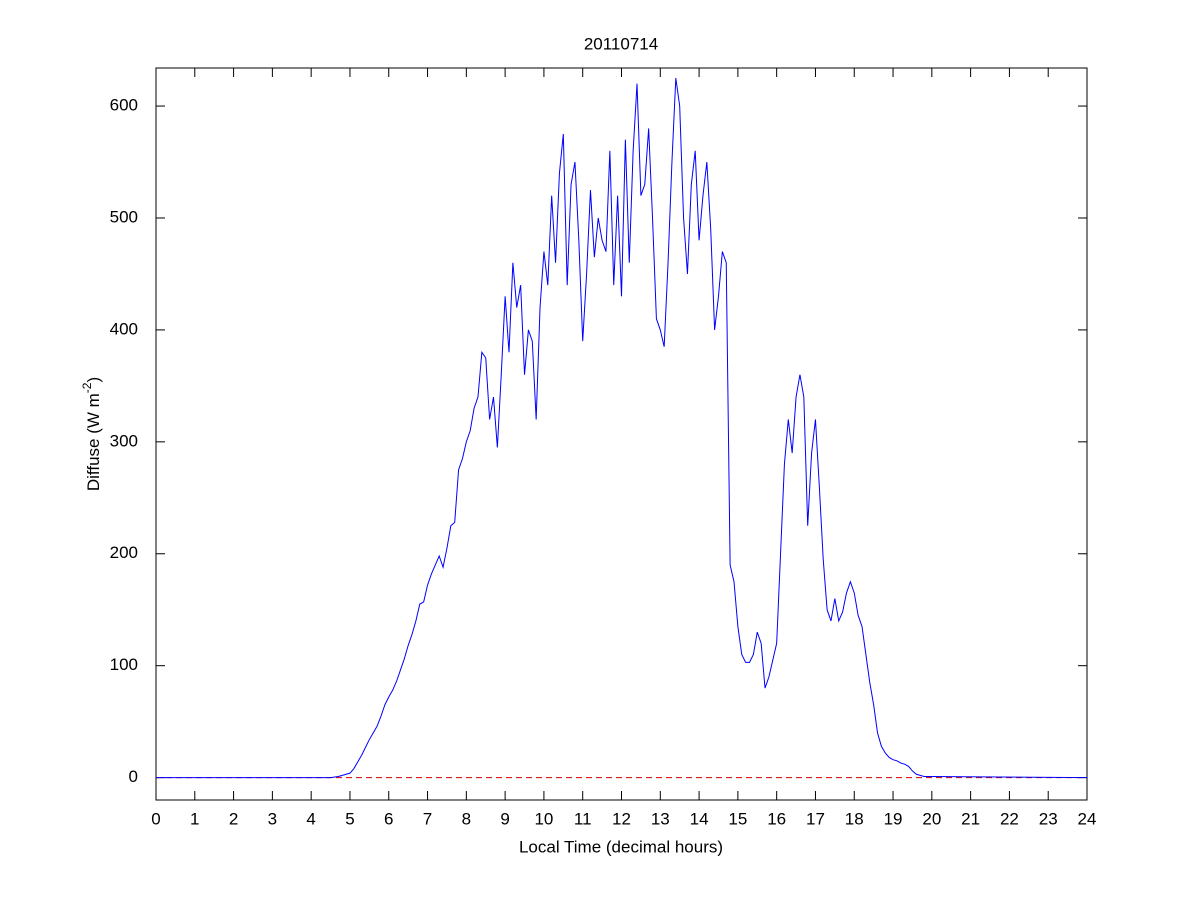 The image size is (1201, 900). I want to click on x-axis-label: Local Time (decimal hours), so click(621, 846).